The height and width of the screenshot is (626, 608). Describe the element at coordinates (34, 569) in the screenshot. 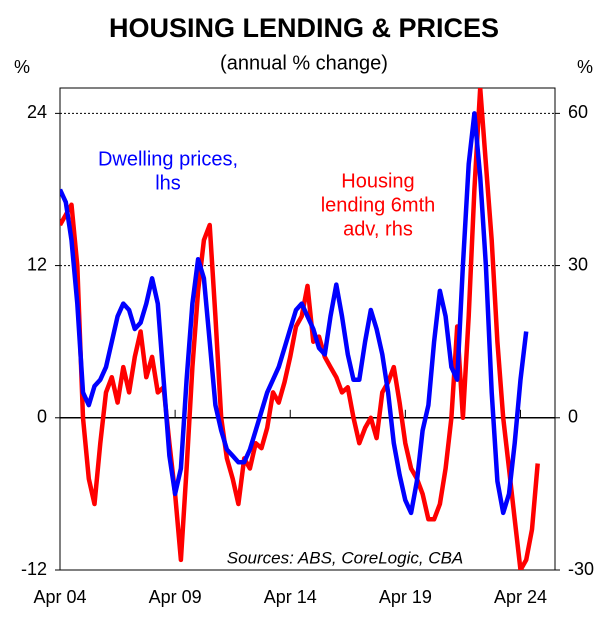

I see `y-tick-label: -12` at that location.